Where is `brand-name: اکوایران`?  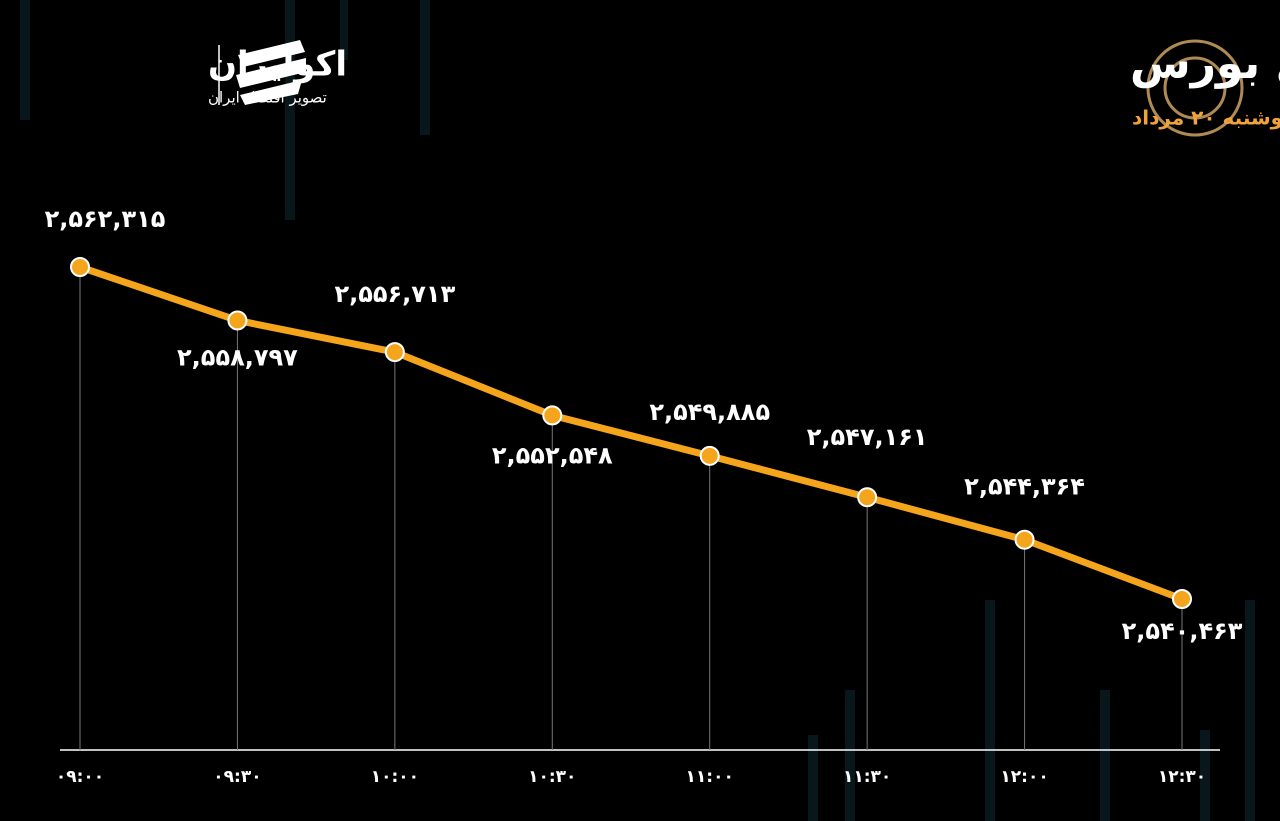 brand-name: اکوایران is located at coordinates (277, 65).